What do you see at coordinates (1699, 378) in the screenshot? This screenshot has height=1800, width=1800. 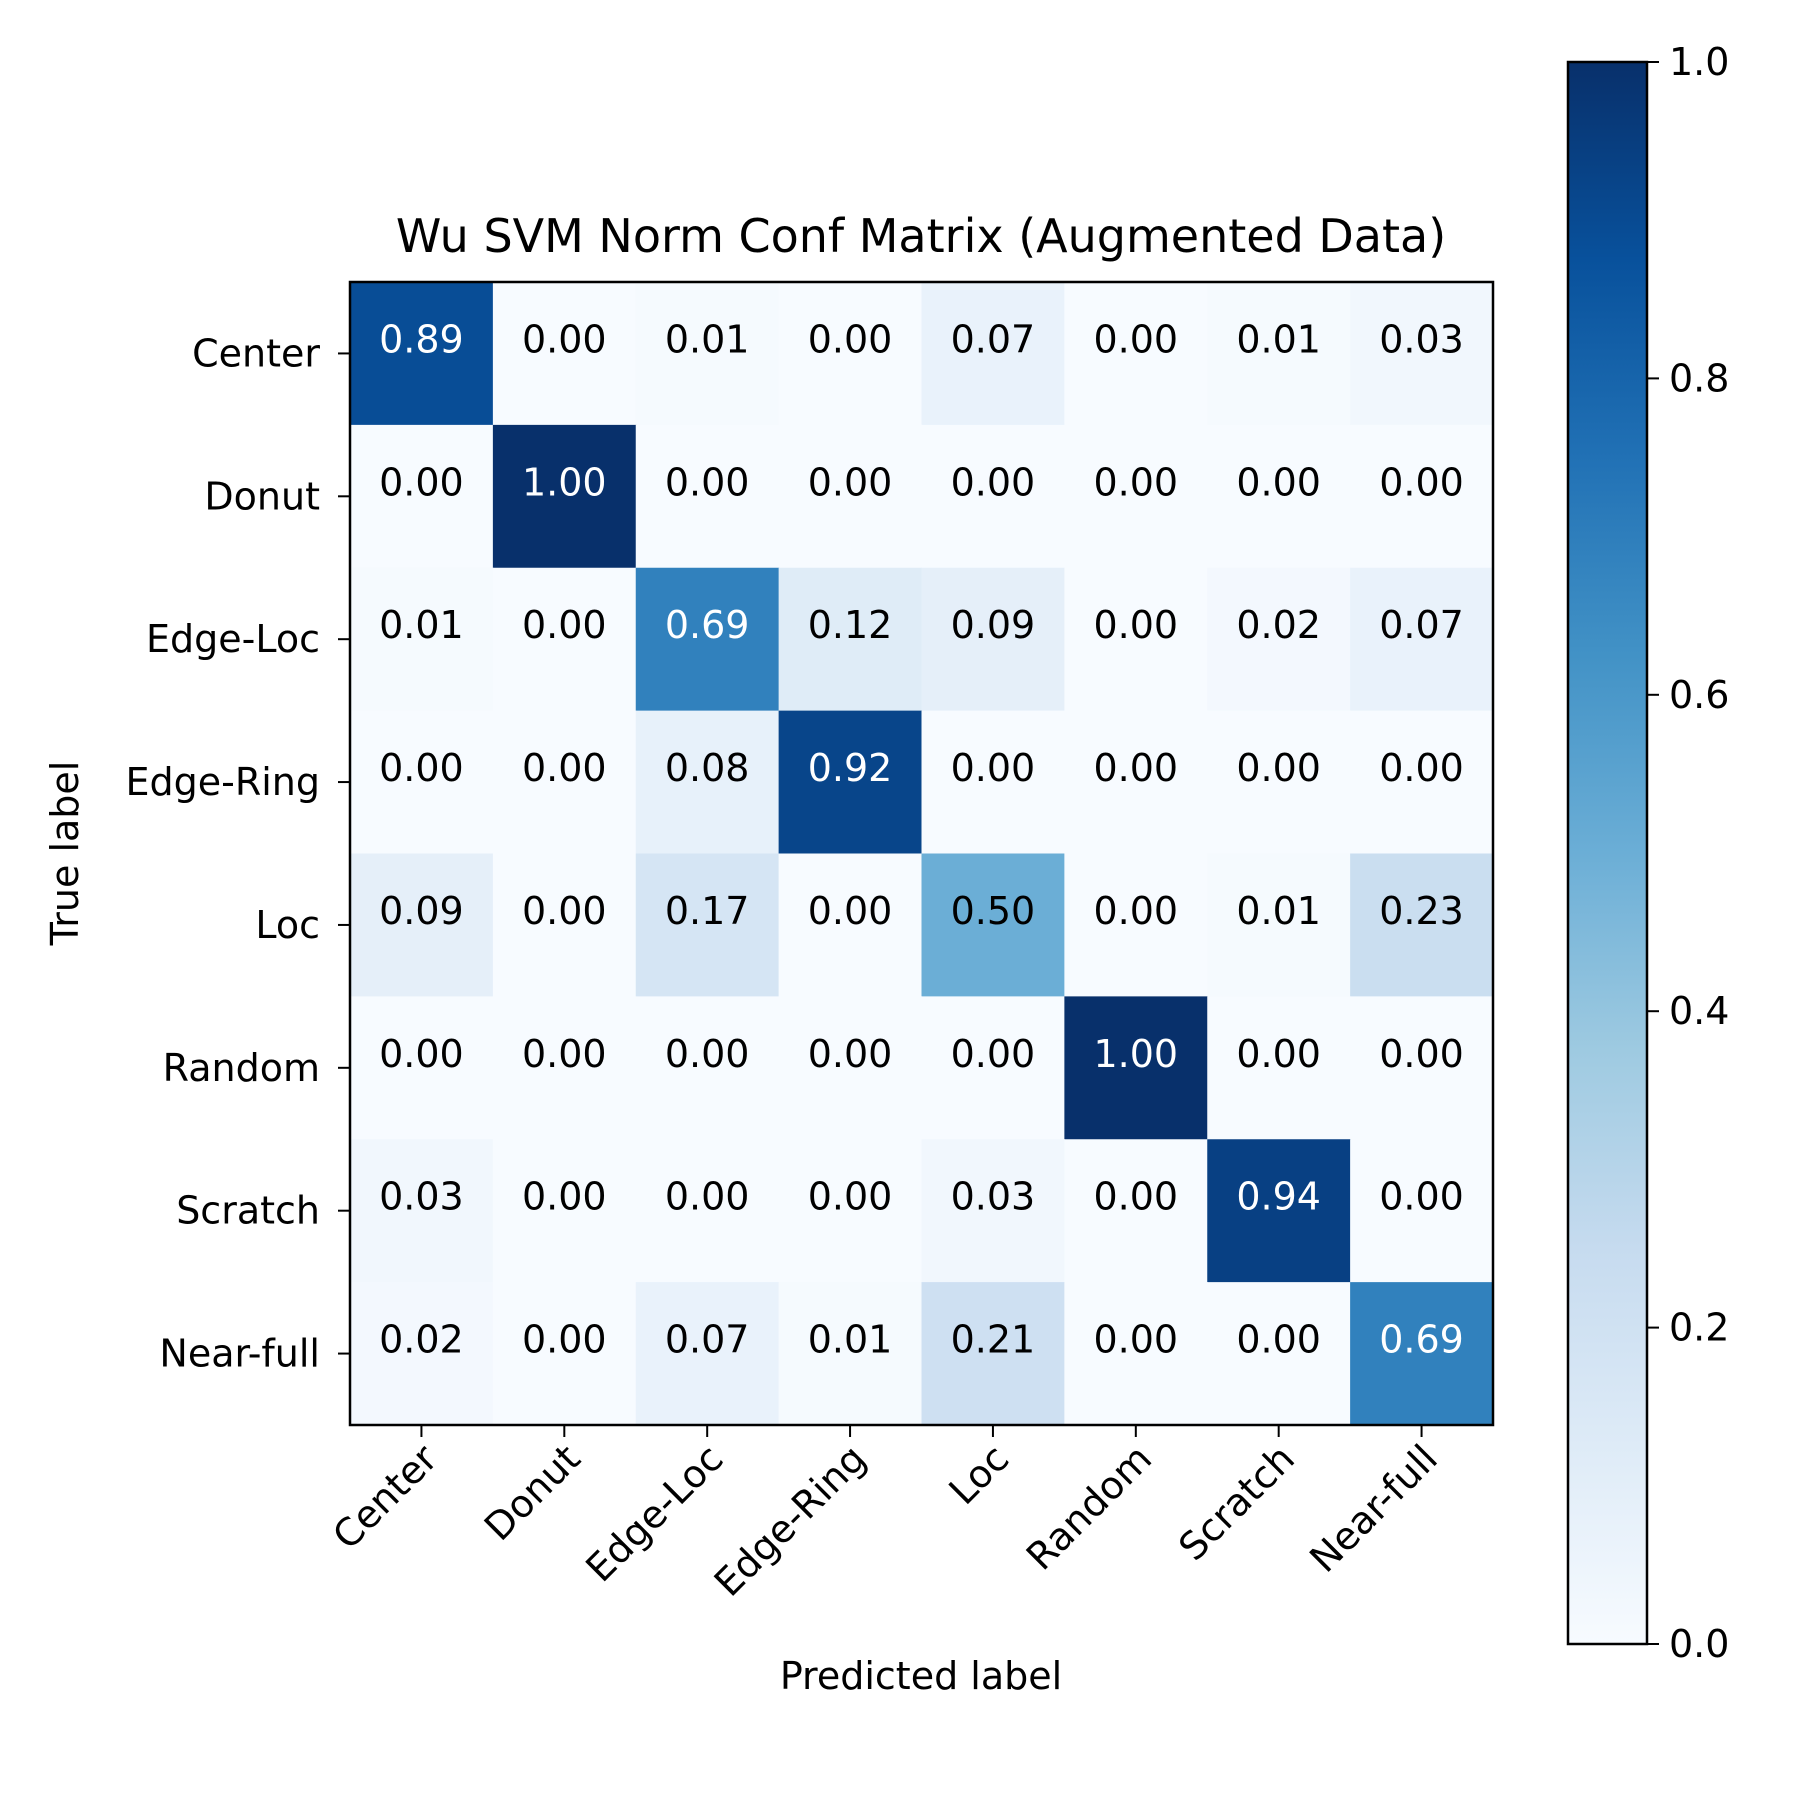 I see `colorbar-tick-label: 0.8` at bounding box center [1699, 378].